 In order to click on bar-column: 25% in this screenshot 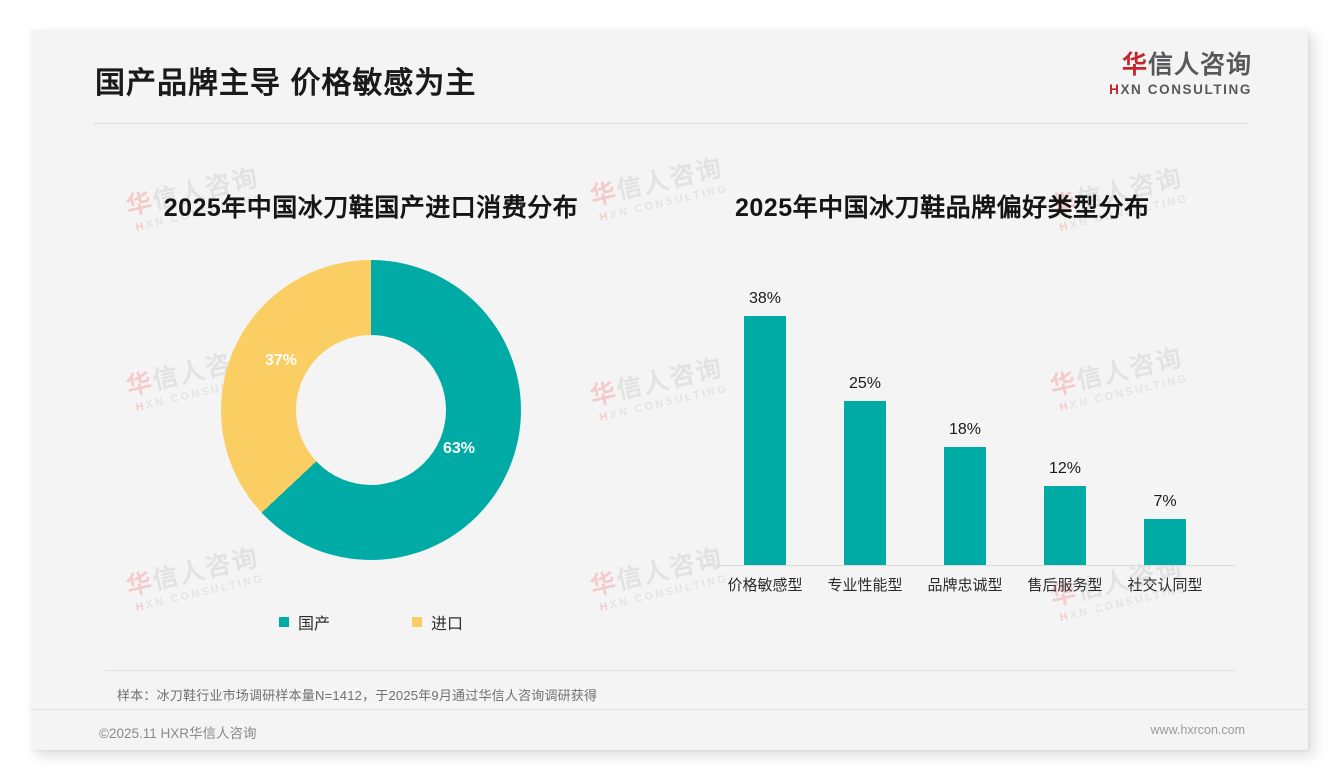, I will do `click(865, 417)`.